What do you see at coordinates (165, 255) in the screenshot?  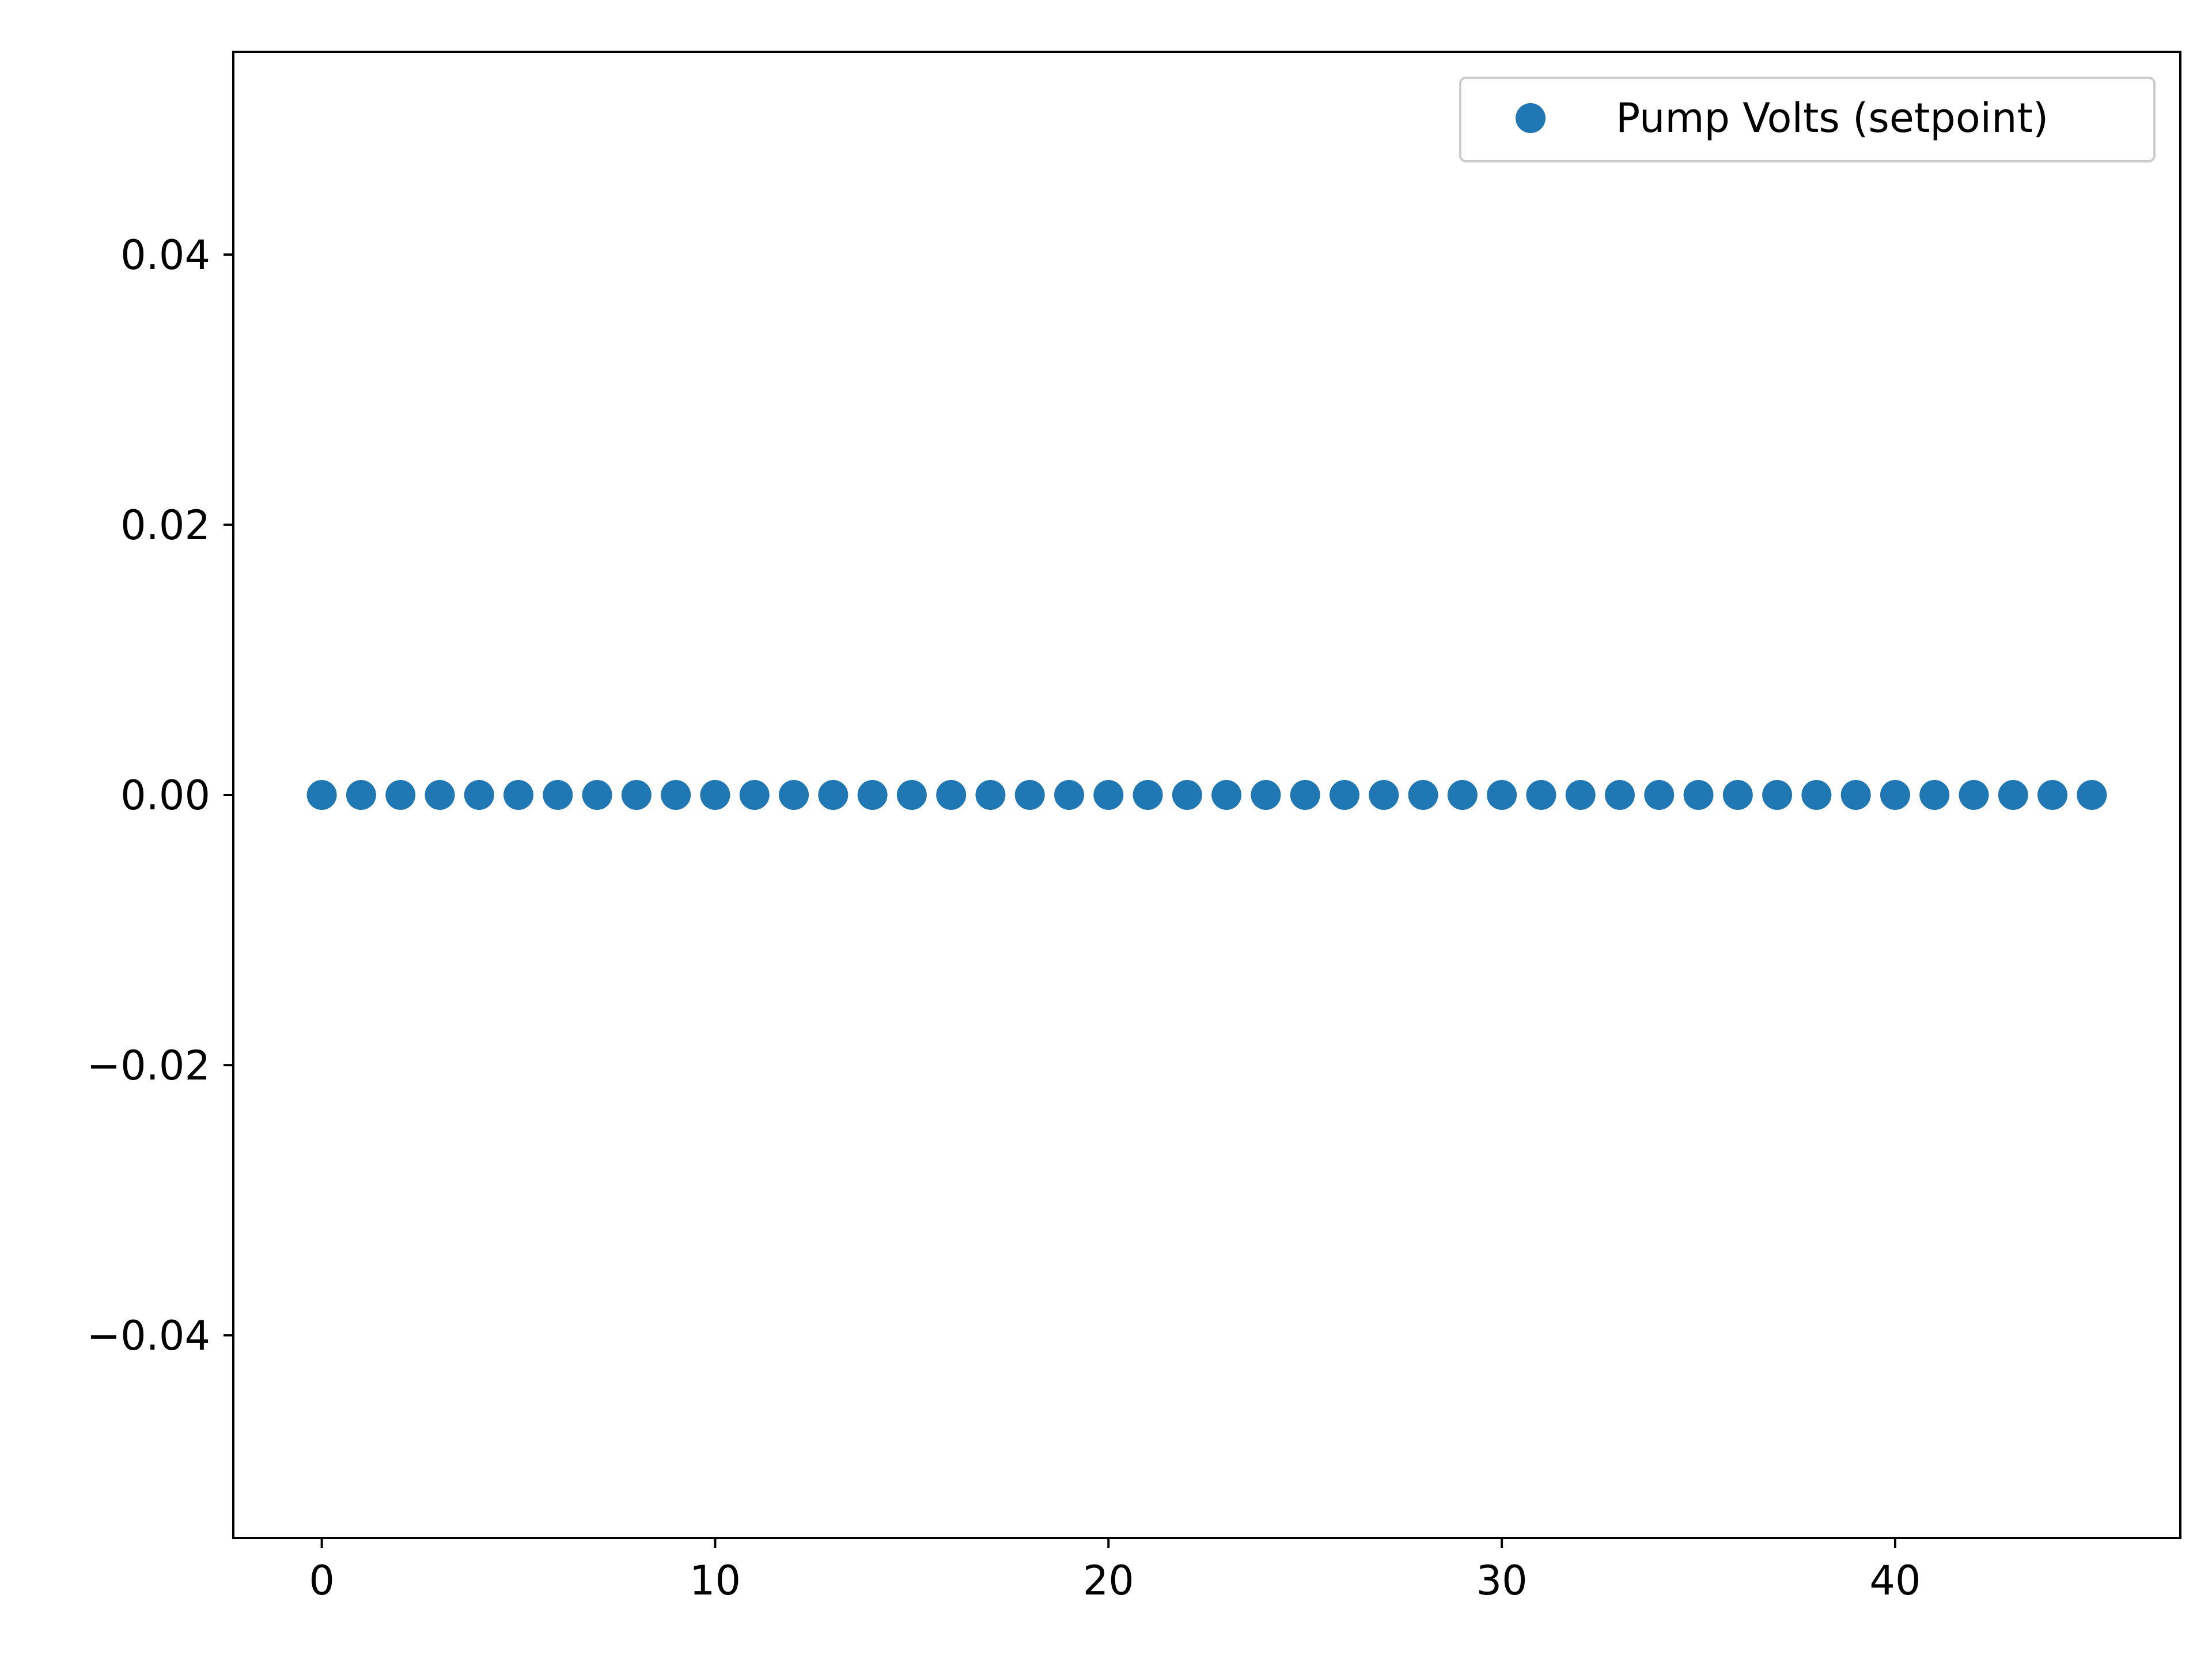 I see `y-tick-label: 0.04` at bounding box center [165, 255].